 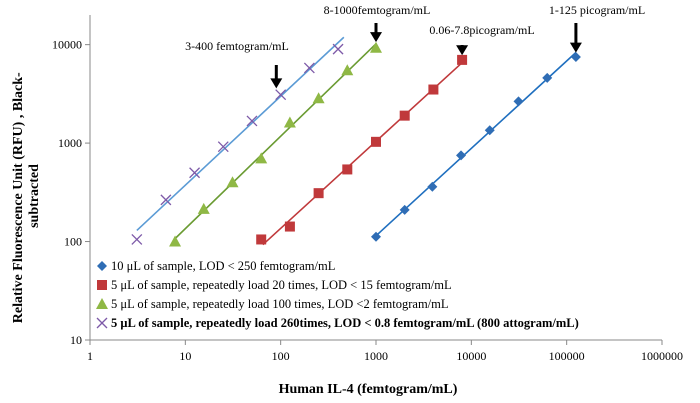 I want to click on legend-marker-series-4-stroke-b, so click(x=102, y=323).